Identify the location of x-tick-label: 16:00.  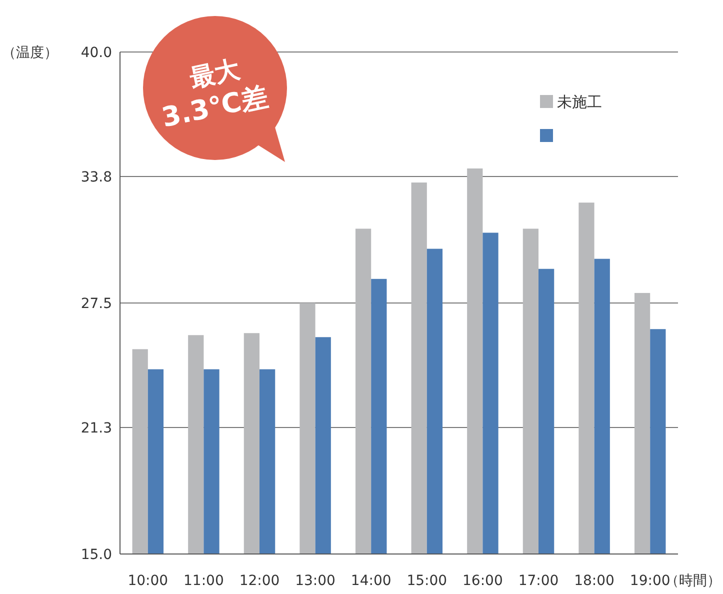
(482, 581).